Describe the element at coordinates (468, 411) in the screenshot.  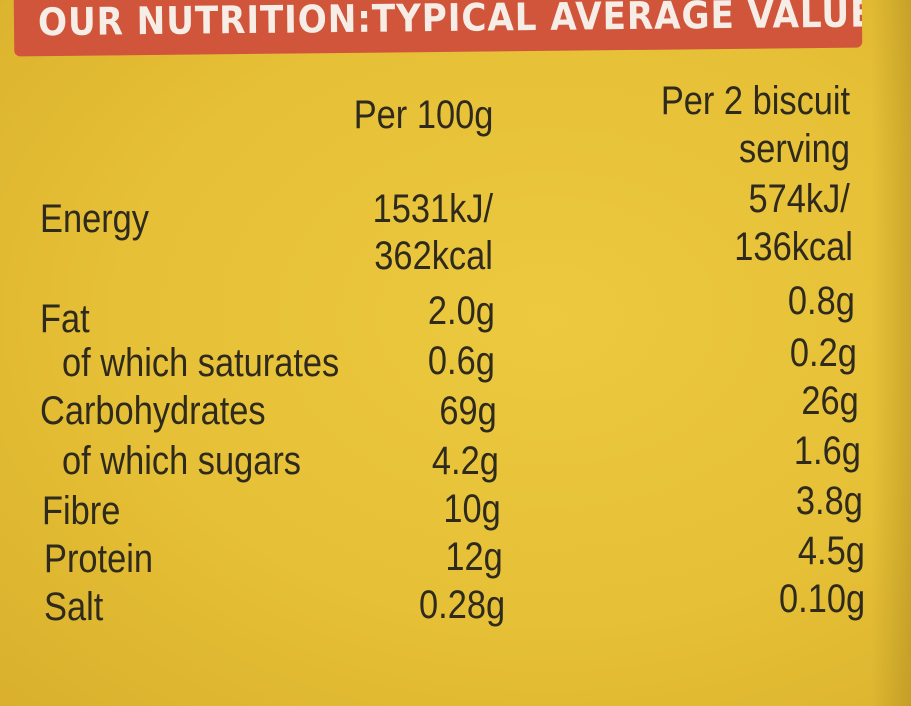
I see `carbohydrates-per-100g: 69g` at that location.